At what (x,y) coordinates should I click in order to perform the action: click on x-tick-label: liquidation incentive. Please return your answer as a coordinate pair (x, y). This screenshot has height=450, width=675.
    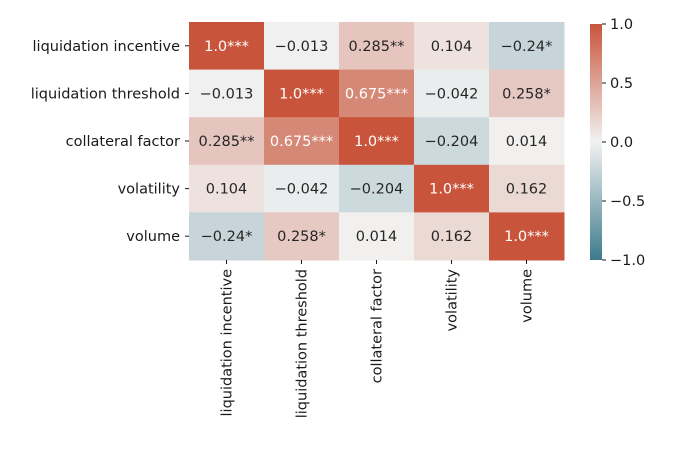
    Looking at the image, I should click on (228, 343).